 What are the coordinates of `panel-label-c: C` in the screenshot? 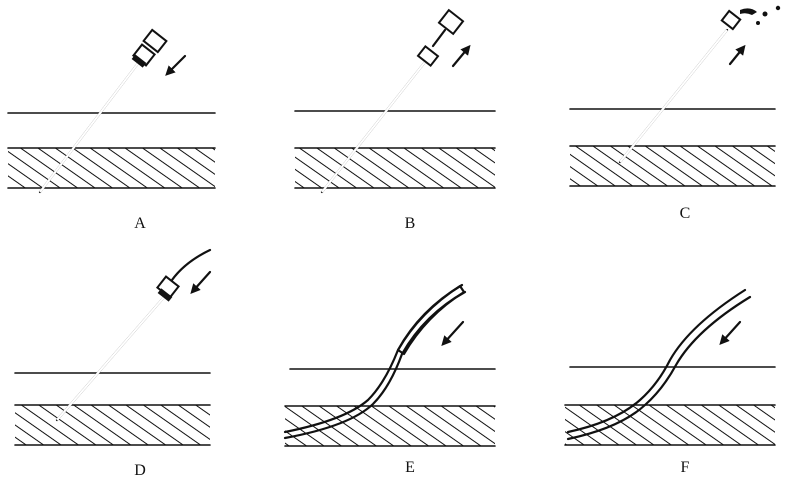 It's located at (685, 213).